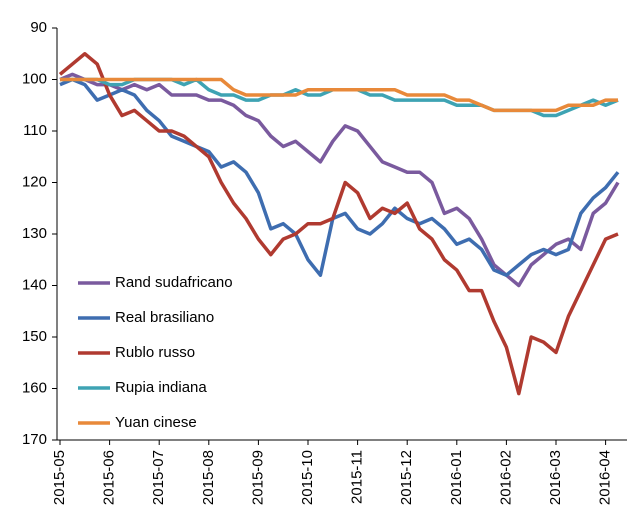 This screenshot has height=520, width=627. Describe the element at coordinates (164, 317) in the screenshot. I see `legend-label: Real brasiliano` at that location.